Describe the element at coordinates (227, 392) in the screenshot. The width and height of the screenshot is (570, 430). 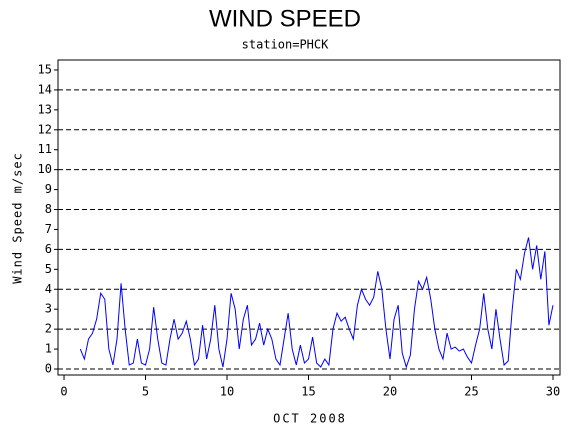
I see `x-tick-label: 10` at that location.